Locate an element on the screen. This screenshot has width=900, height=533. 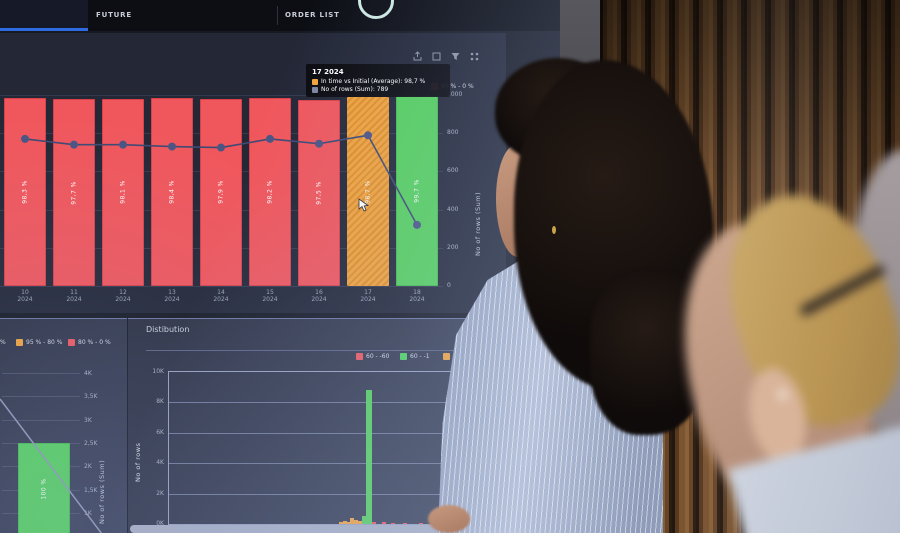
week-bar: 99,7 % is located at coordinates (417, 190).